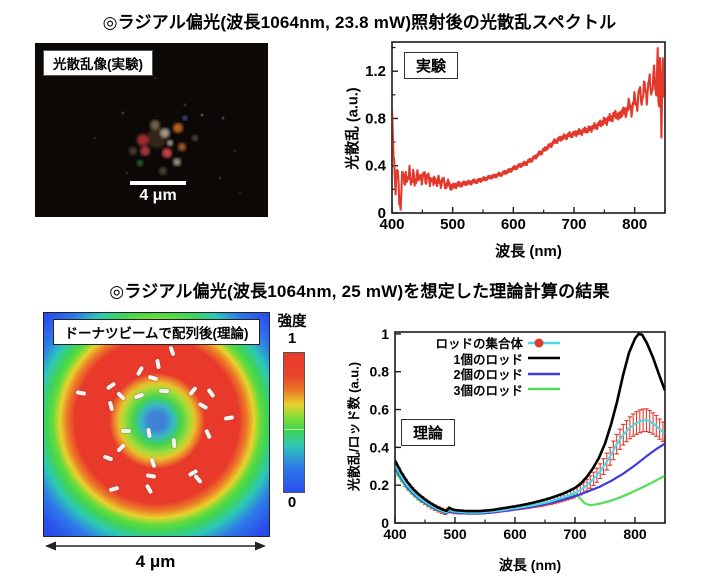 Image resolution: width=719 pixels, height=586 pixels. Describe the element at coordinates (530, 565) in the screenshot. I see `theory-x-axis-label: 波長 (nm)` at that location.